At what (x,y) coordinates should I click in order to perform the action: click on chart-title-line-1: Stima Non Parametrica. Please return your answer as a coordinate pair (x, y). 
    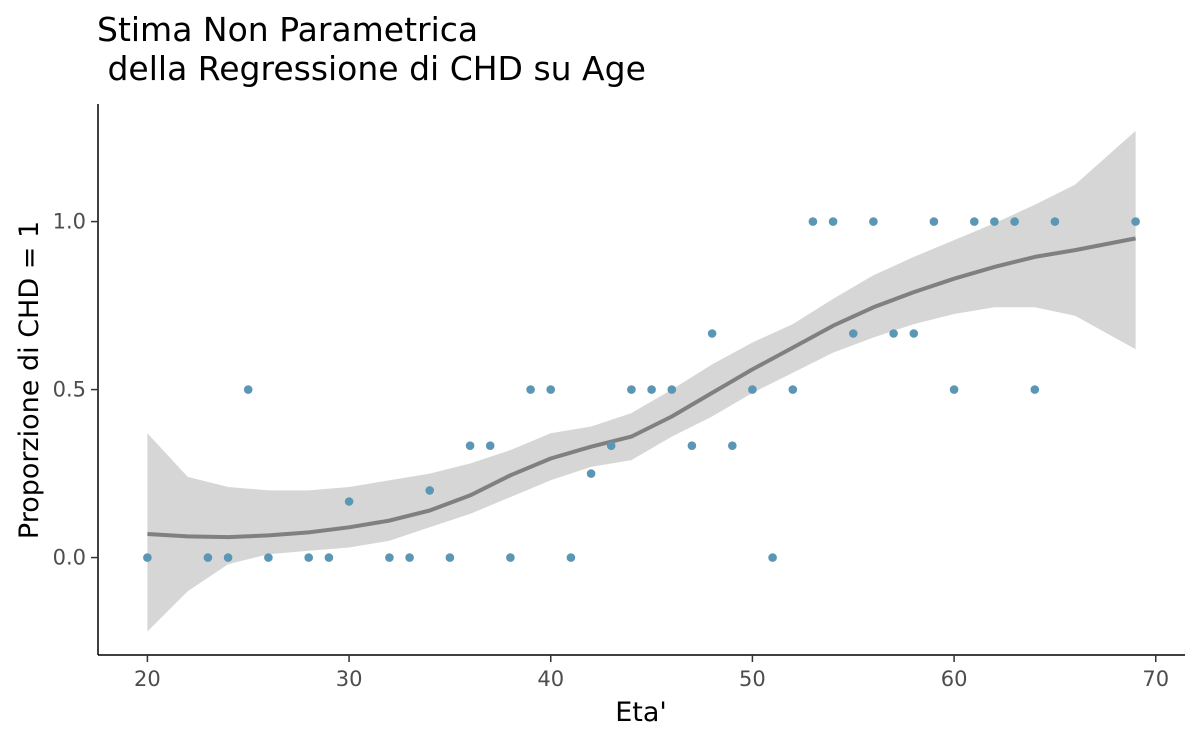
    Looking at the image, I should click on (287, 29).